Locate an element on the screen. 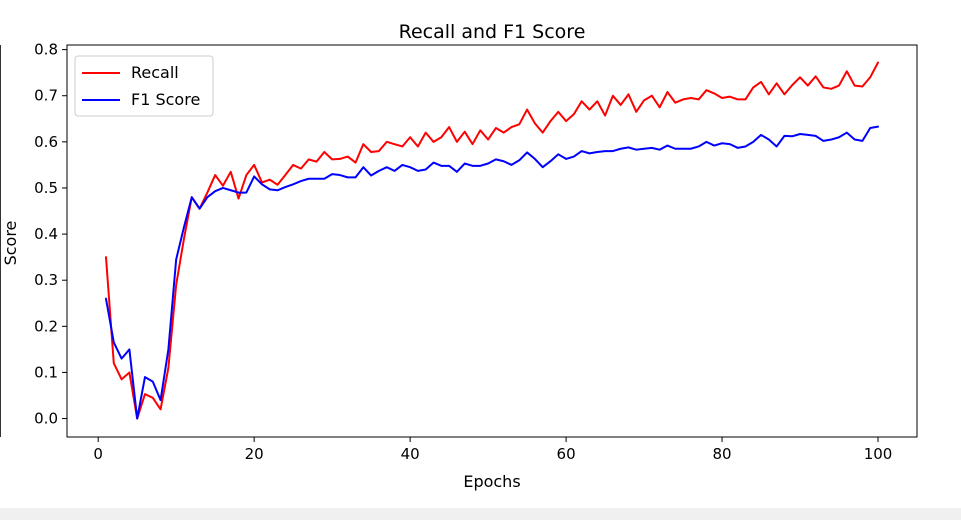  chart-title: Recall and F1 Score is located at coordinates (492, 32).